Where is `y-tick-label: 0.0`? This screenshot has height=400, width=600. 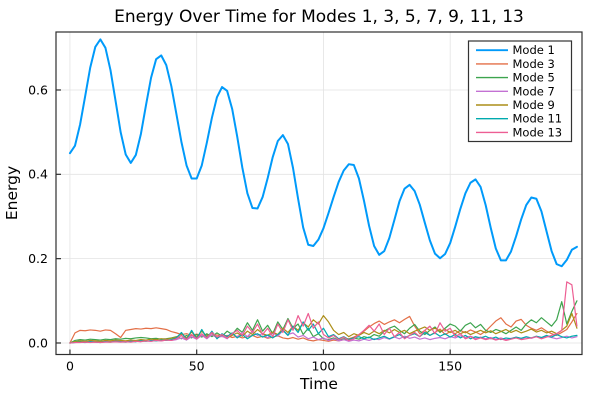
y-tick-label: 0.0 is located at coordinates (38, 342).